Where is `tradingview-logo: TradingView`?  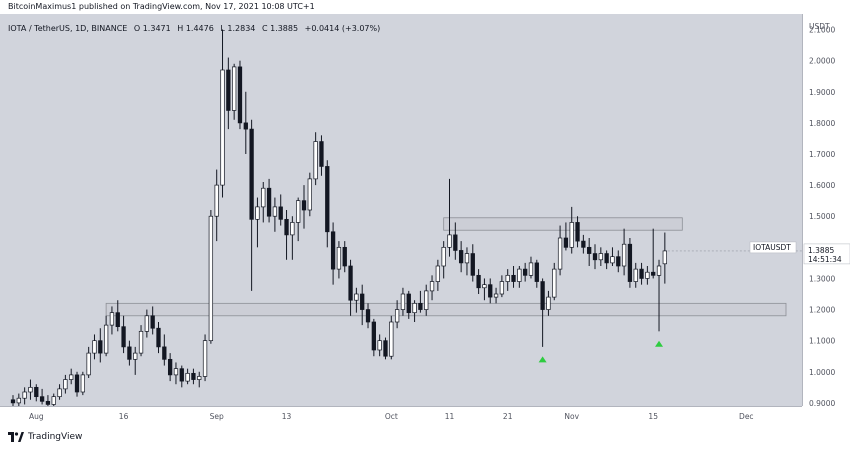
tradingview-logo: TradingView is located at coordinates (45, 437).